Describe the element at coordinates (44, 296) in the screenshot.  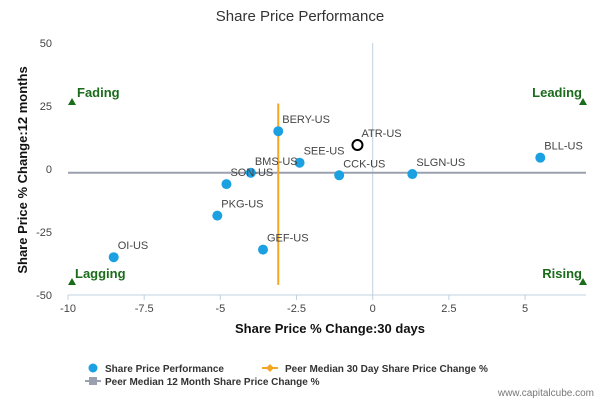
I see `y-tick-label: -50` at that location.